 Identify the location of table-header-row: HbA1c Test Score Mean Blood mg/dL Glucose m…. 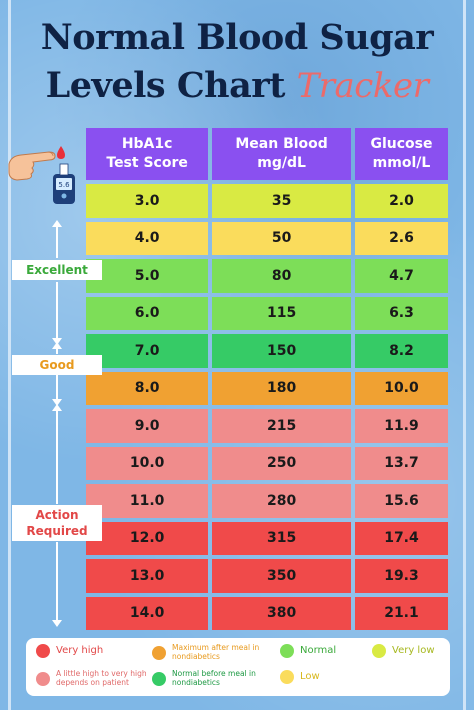
(267, 154).